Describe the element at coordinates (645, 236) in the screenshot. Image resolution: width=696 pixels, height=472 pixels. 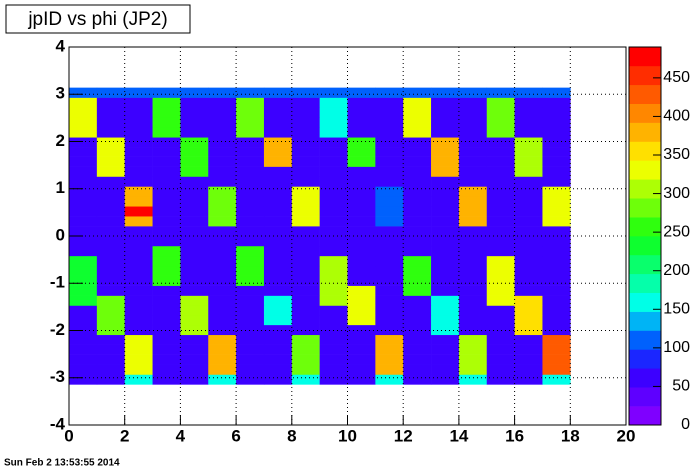
I see `palette-frame` at that location.